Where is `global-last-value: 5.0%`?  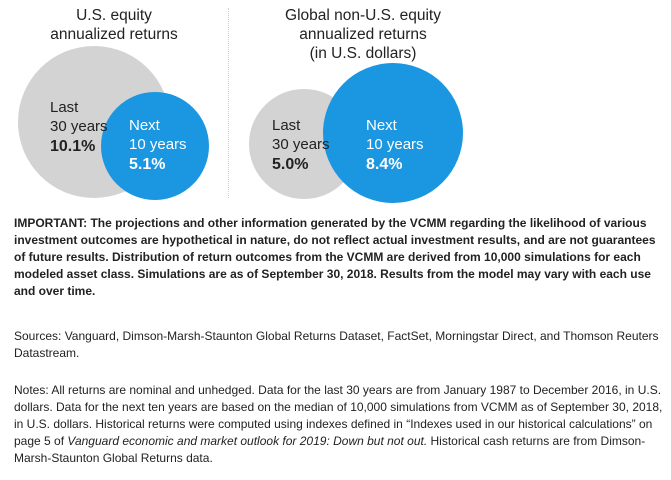
global-last-value: 5.0% is located at coordinates (290, 164).